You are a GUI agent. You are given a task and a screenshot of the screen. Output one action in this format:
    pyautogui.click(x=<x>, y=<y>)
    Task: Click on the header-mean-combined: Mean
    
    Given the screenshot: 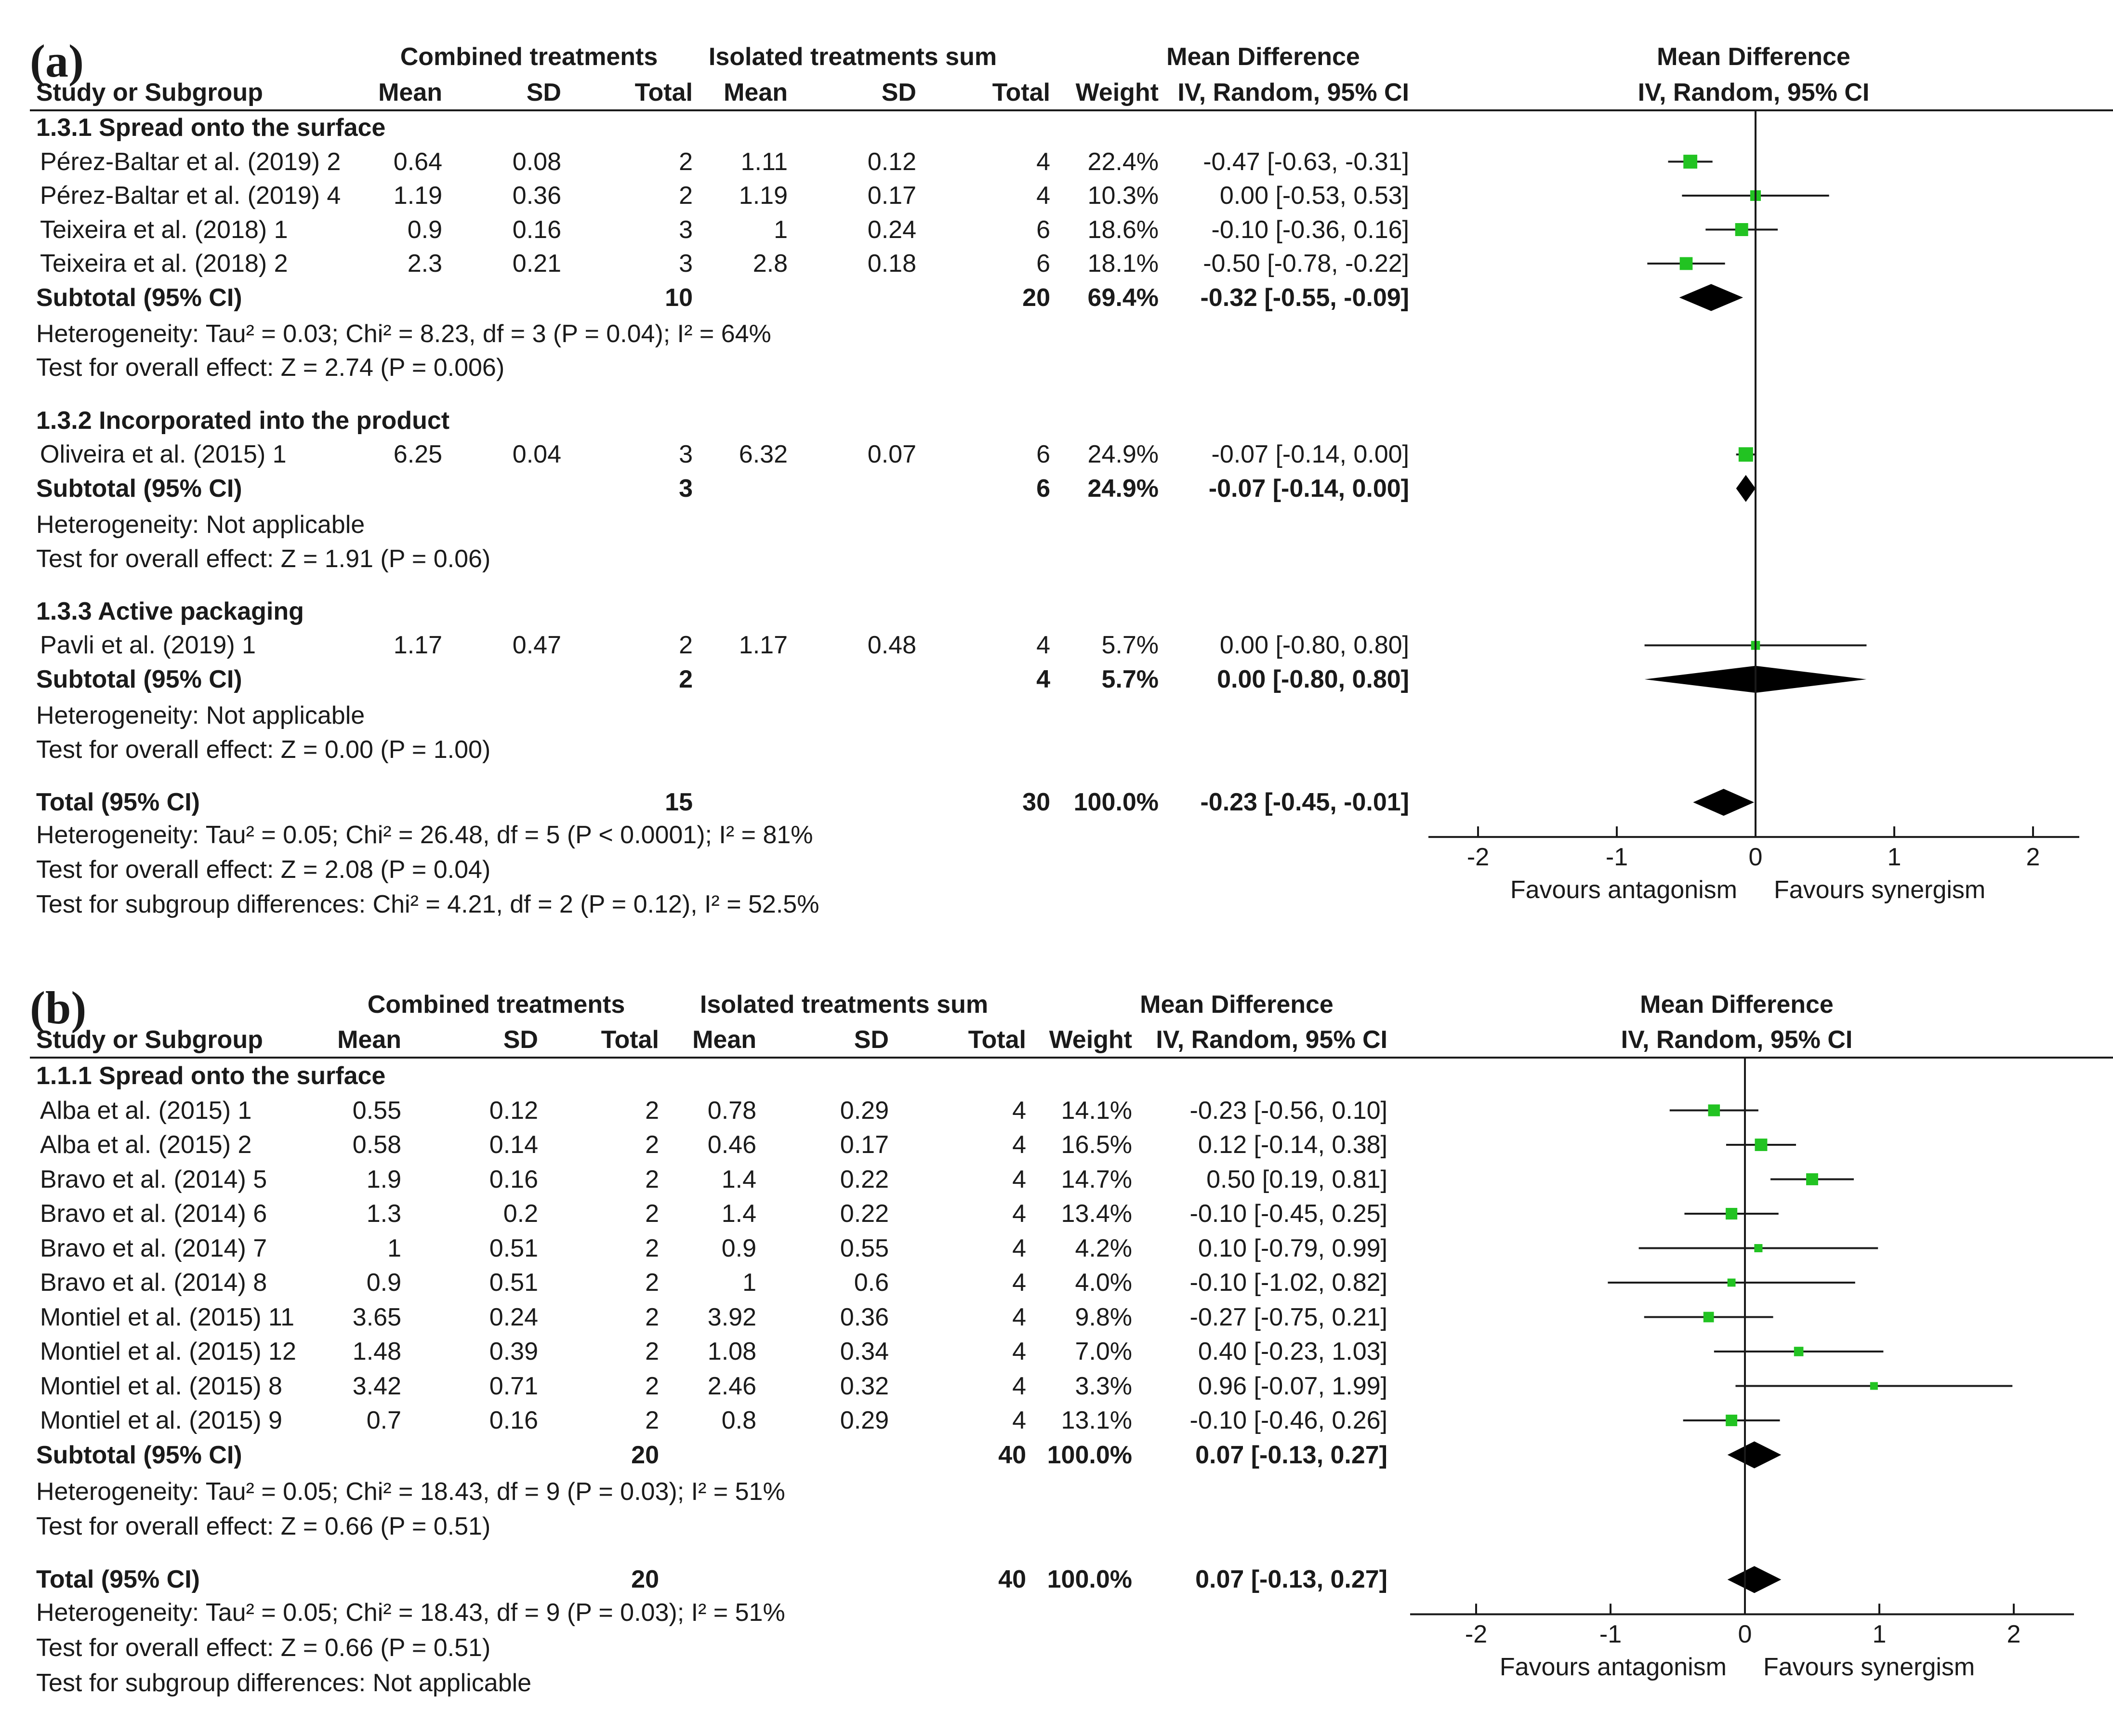 What is the action you would take?
    pyautogui.click(x=369, y=1040)
    